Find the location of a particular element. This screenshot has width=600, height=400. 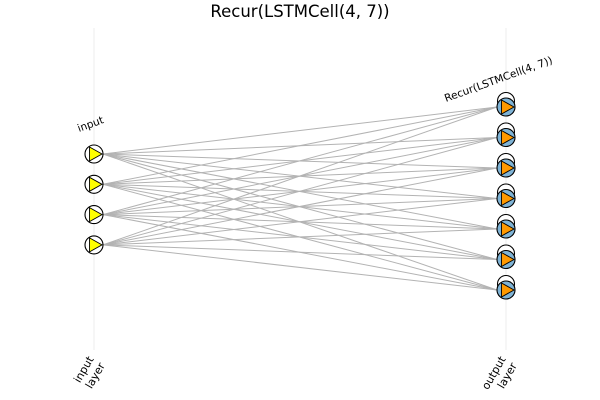

output-node-7-arrow-icon is located at coordinates (508, 290).